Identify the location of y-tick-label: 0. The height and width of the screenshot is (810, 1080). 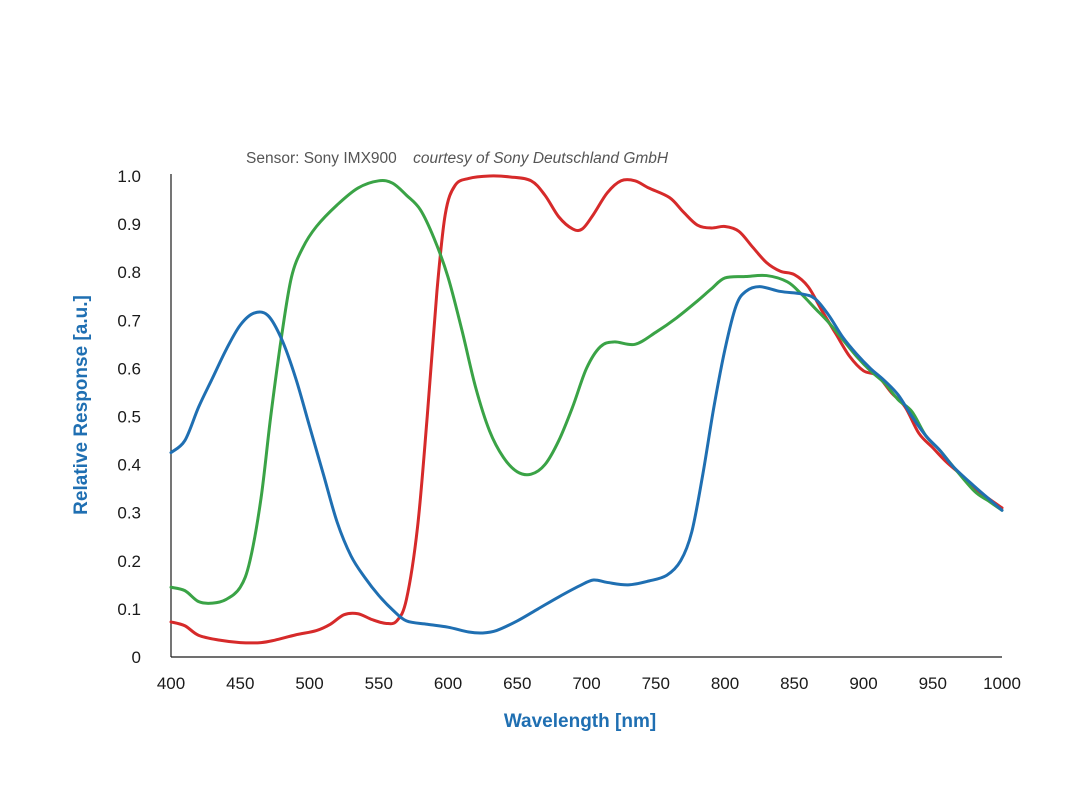
(136, 657).